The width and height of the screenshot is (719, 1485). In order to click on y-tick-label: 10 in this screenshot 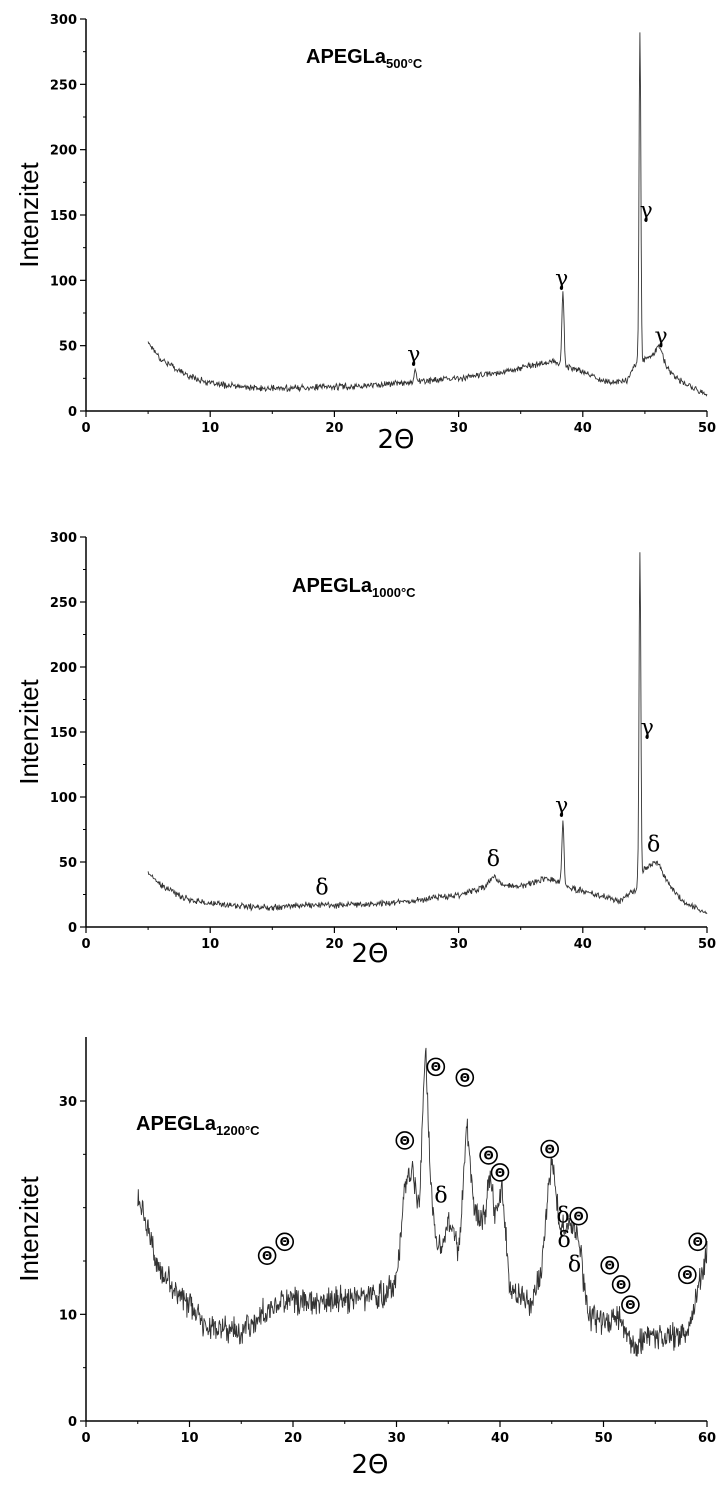, I will do `click(68, 1315)`.